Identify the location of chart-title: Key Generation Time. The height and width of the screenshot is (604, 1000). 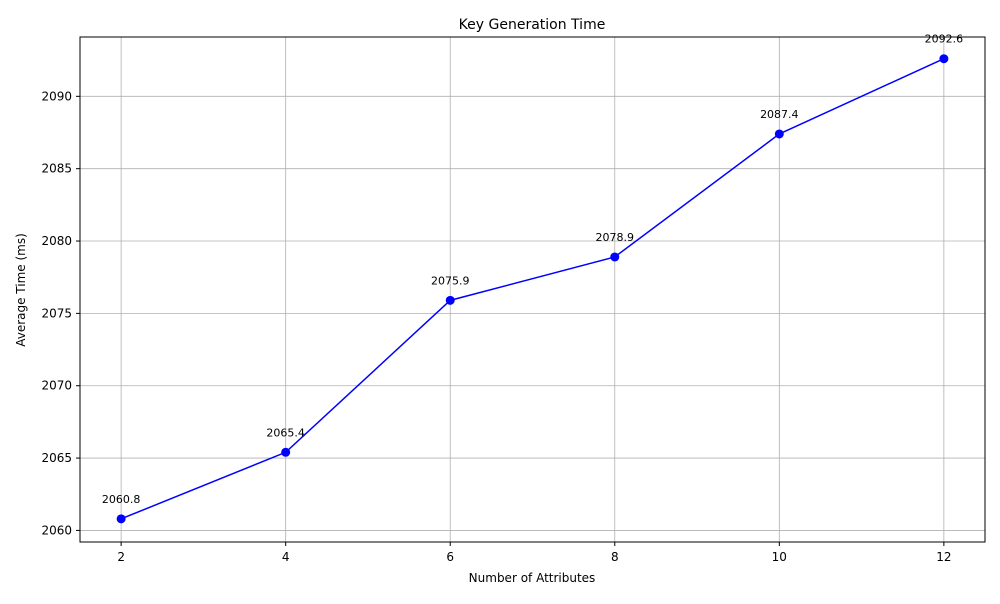
(532, 25).